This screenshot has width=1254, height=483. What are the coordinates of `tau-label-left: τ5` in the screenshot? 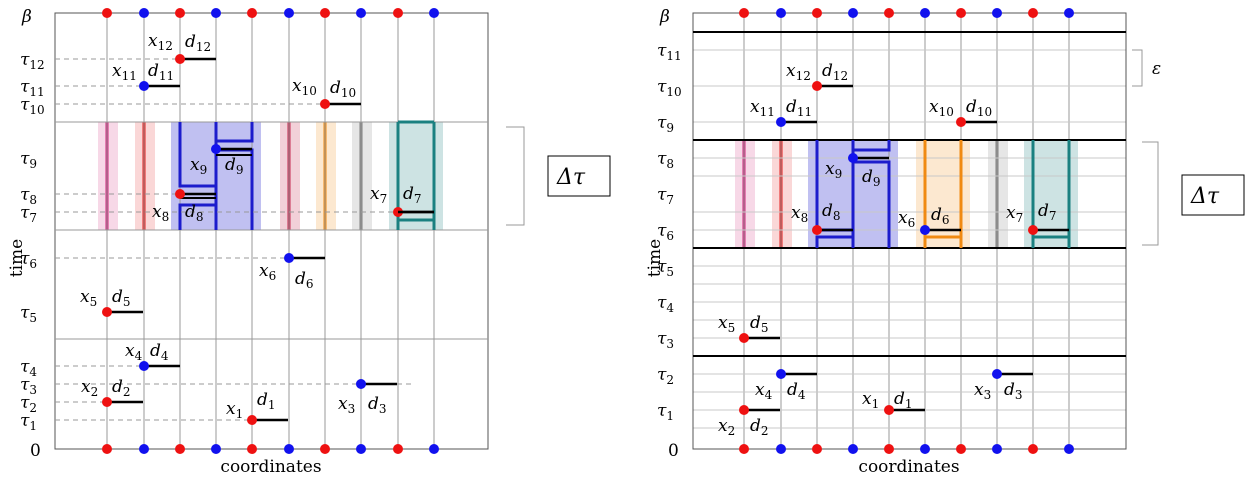 It's located at (28, 314).